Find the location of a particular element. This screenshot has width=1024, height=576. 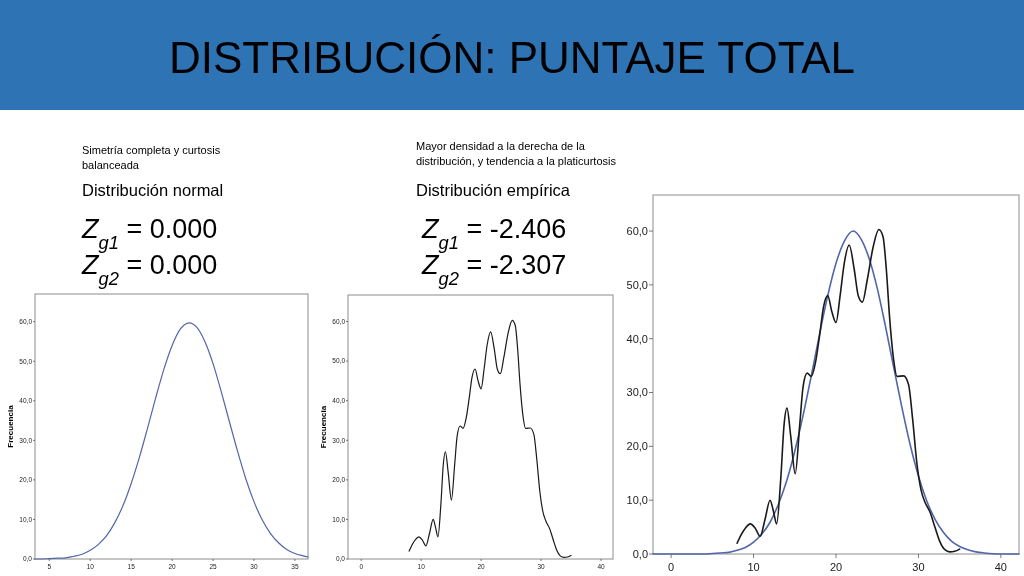

text: Simetría completa y curtosis balanceada is located at coordinates (151, 158).